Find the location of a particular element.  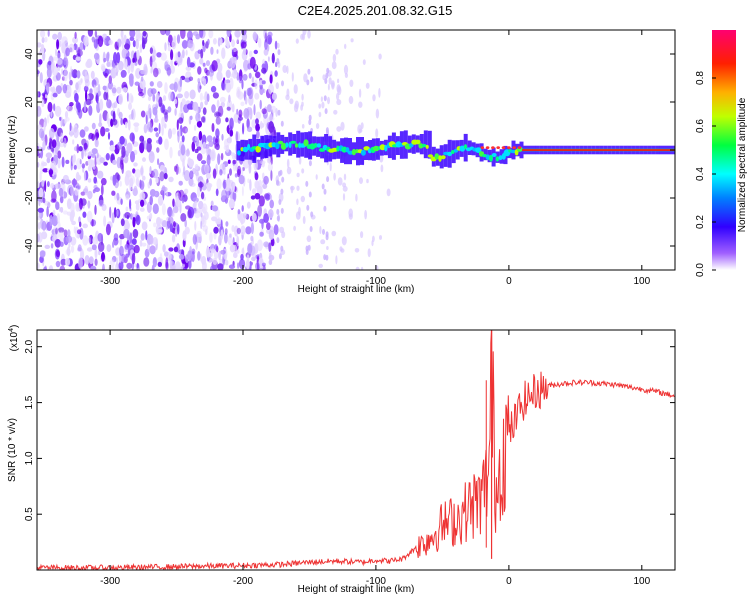

y-tick-label: 1.5 is located at coordinates (29, 402).